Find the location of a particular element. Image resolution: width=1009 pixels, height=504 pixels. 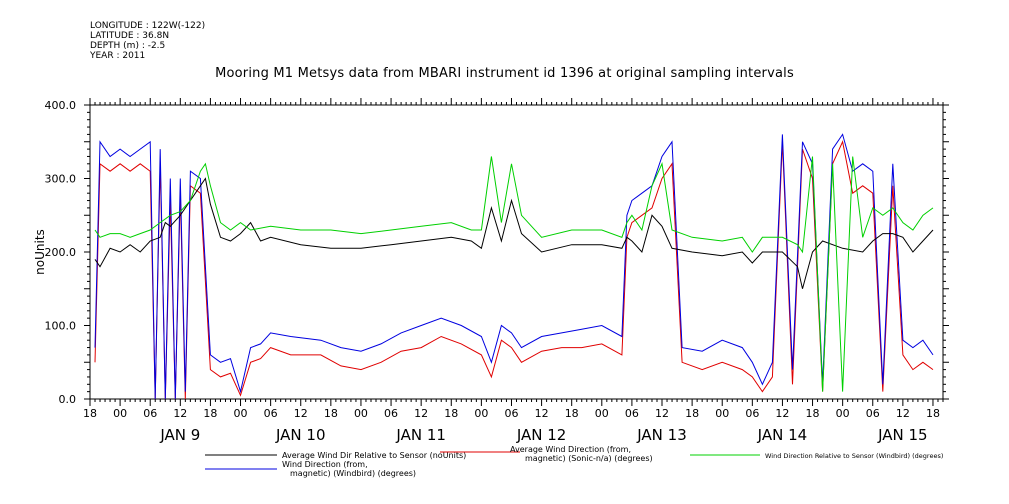

year-label: YEAR : 2011 is located at coordinates (118, 56).